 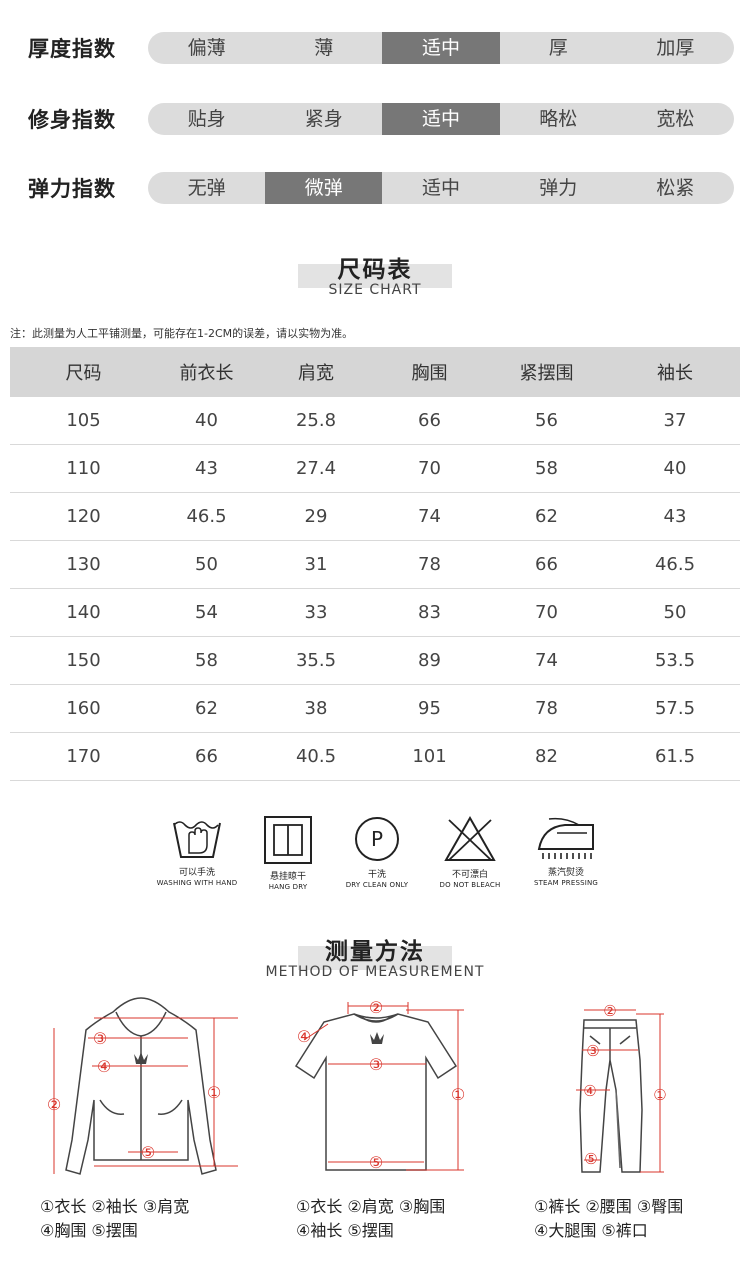 I want to click on measurement-note: 注：此测量为人工平铺测量，可能存在1-2CM的误差，请以实物为准。, so click(x=182, y=333).